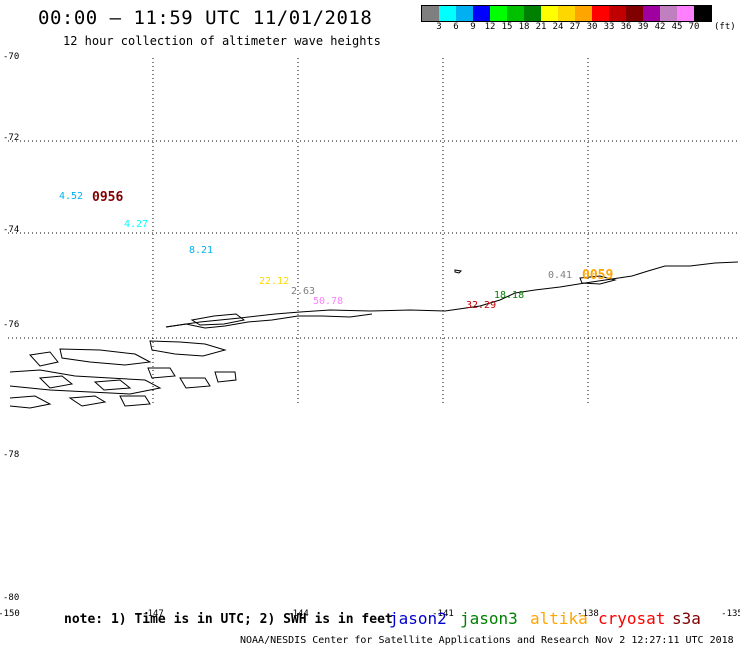 This screenshot has width=740, height=650. Describe the element at coordinates (108, 197) in the screenshot. I see `satellite-pass-id: 0956` at that location.